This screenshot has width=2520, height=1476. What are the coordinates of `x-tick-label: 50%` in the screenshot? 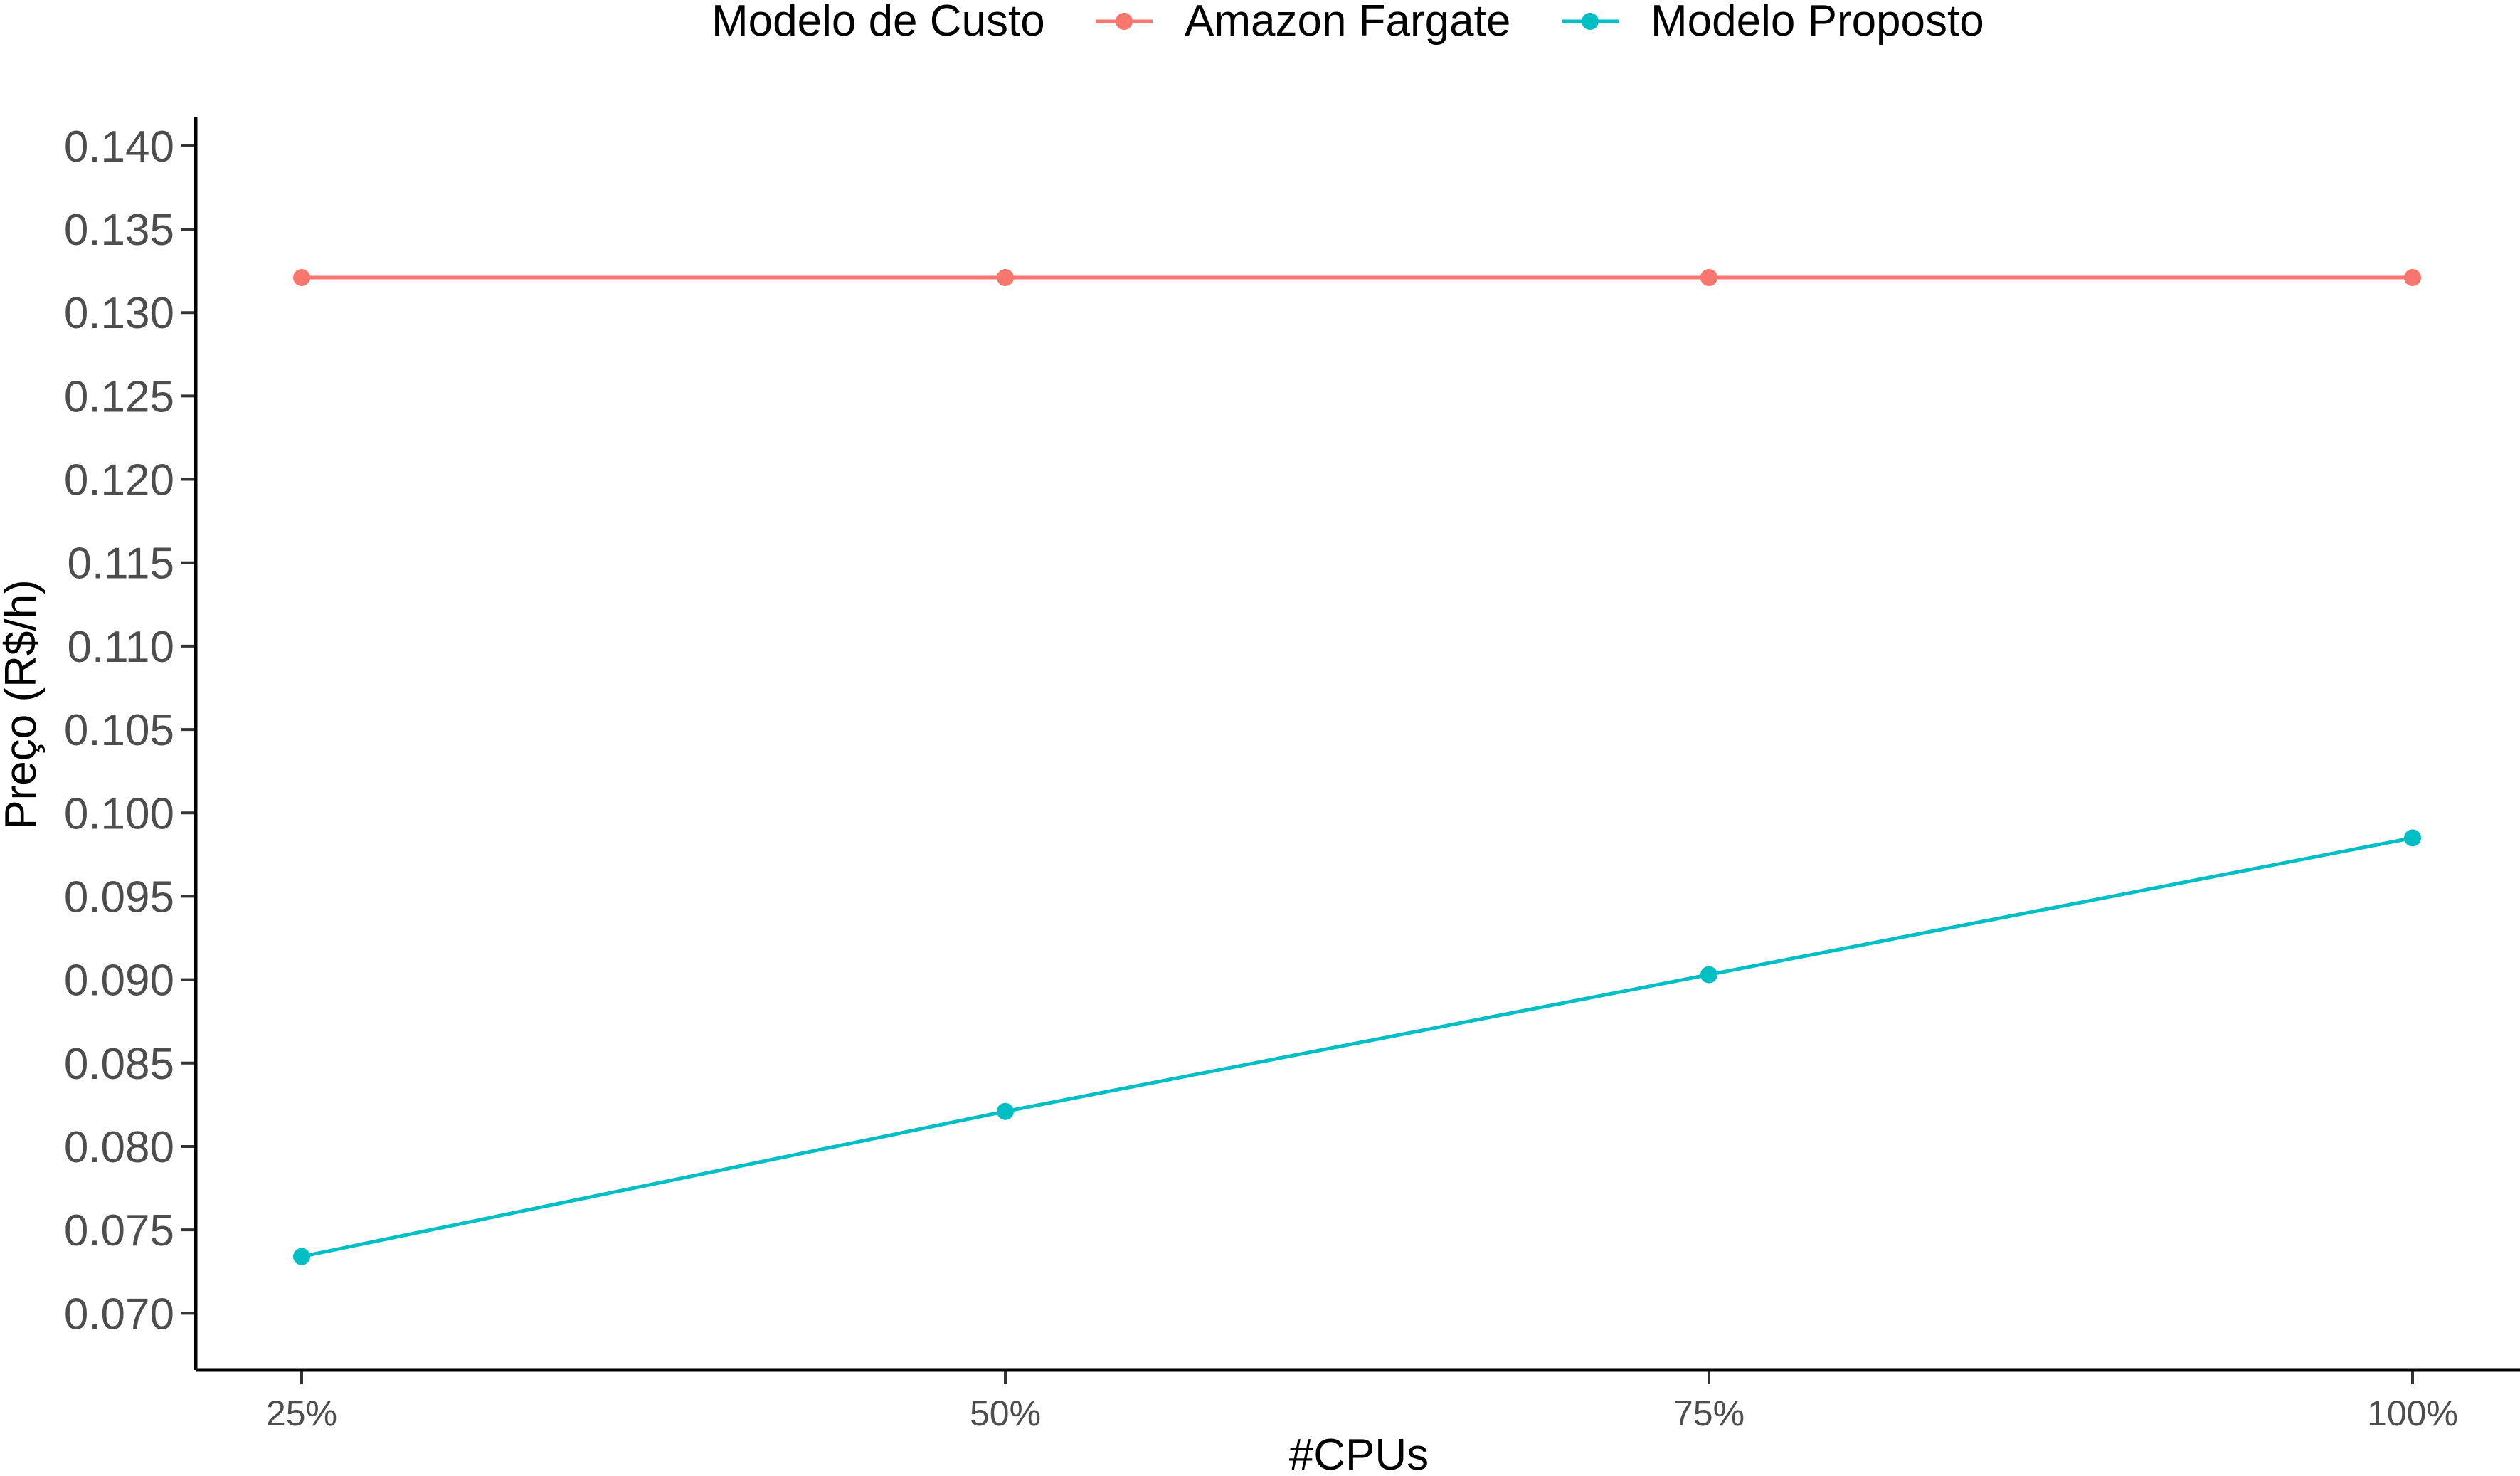 It's located at (1005, 1413).